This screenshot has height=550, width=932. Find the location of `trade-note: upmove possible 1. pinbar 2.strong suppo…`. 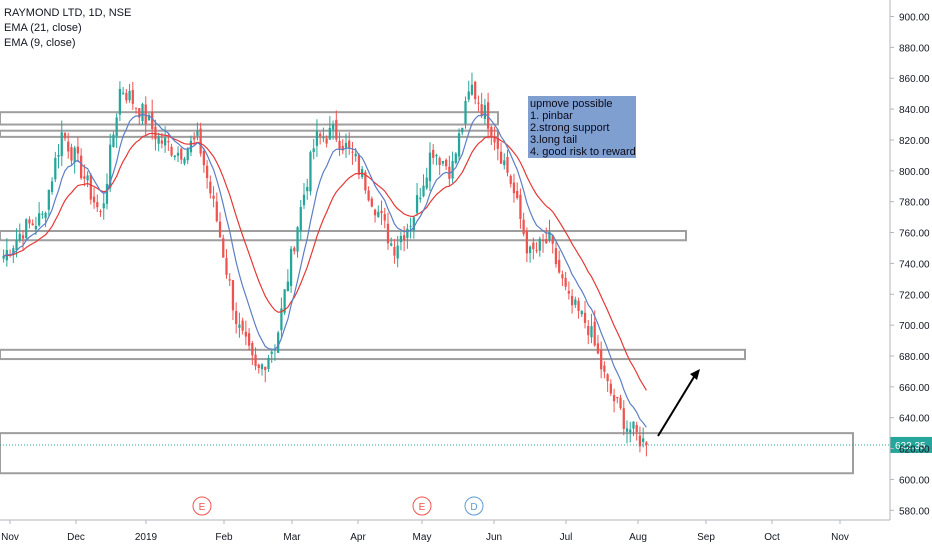

trade-note: upmove possible 1. pinbar 2.strong suppo… is located at coordinates (582, 127).